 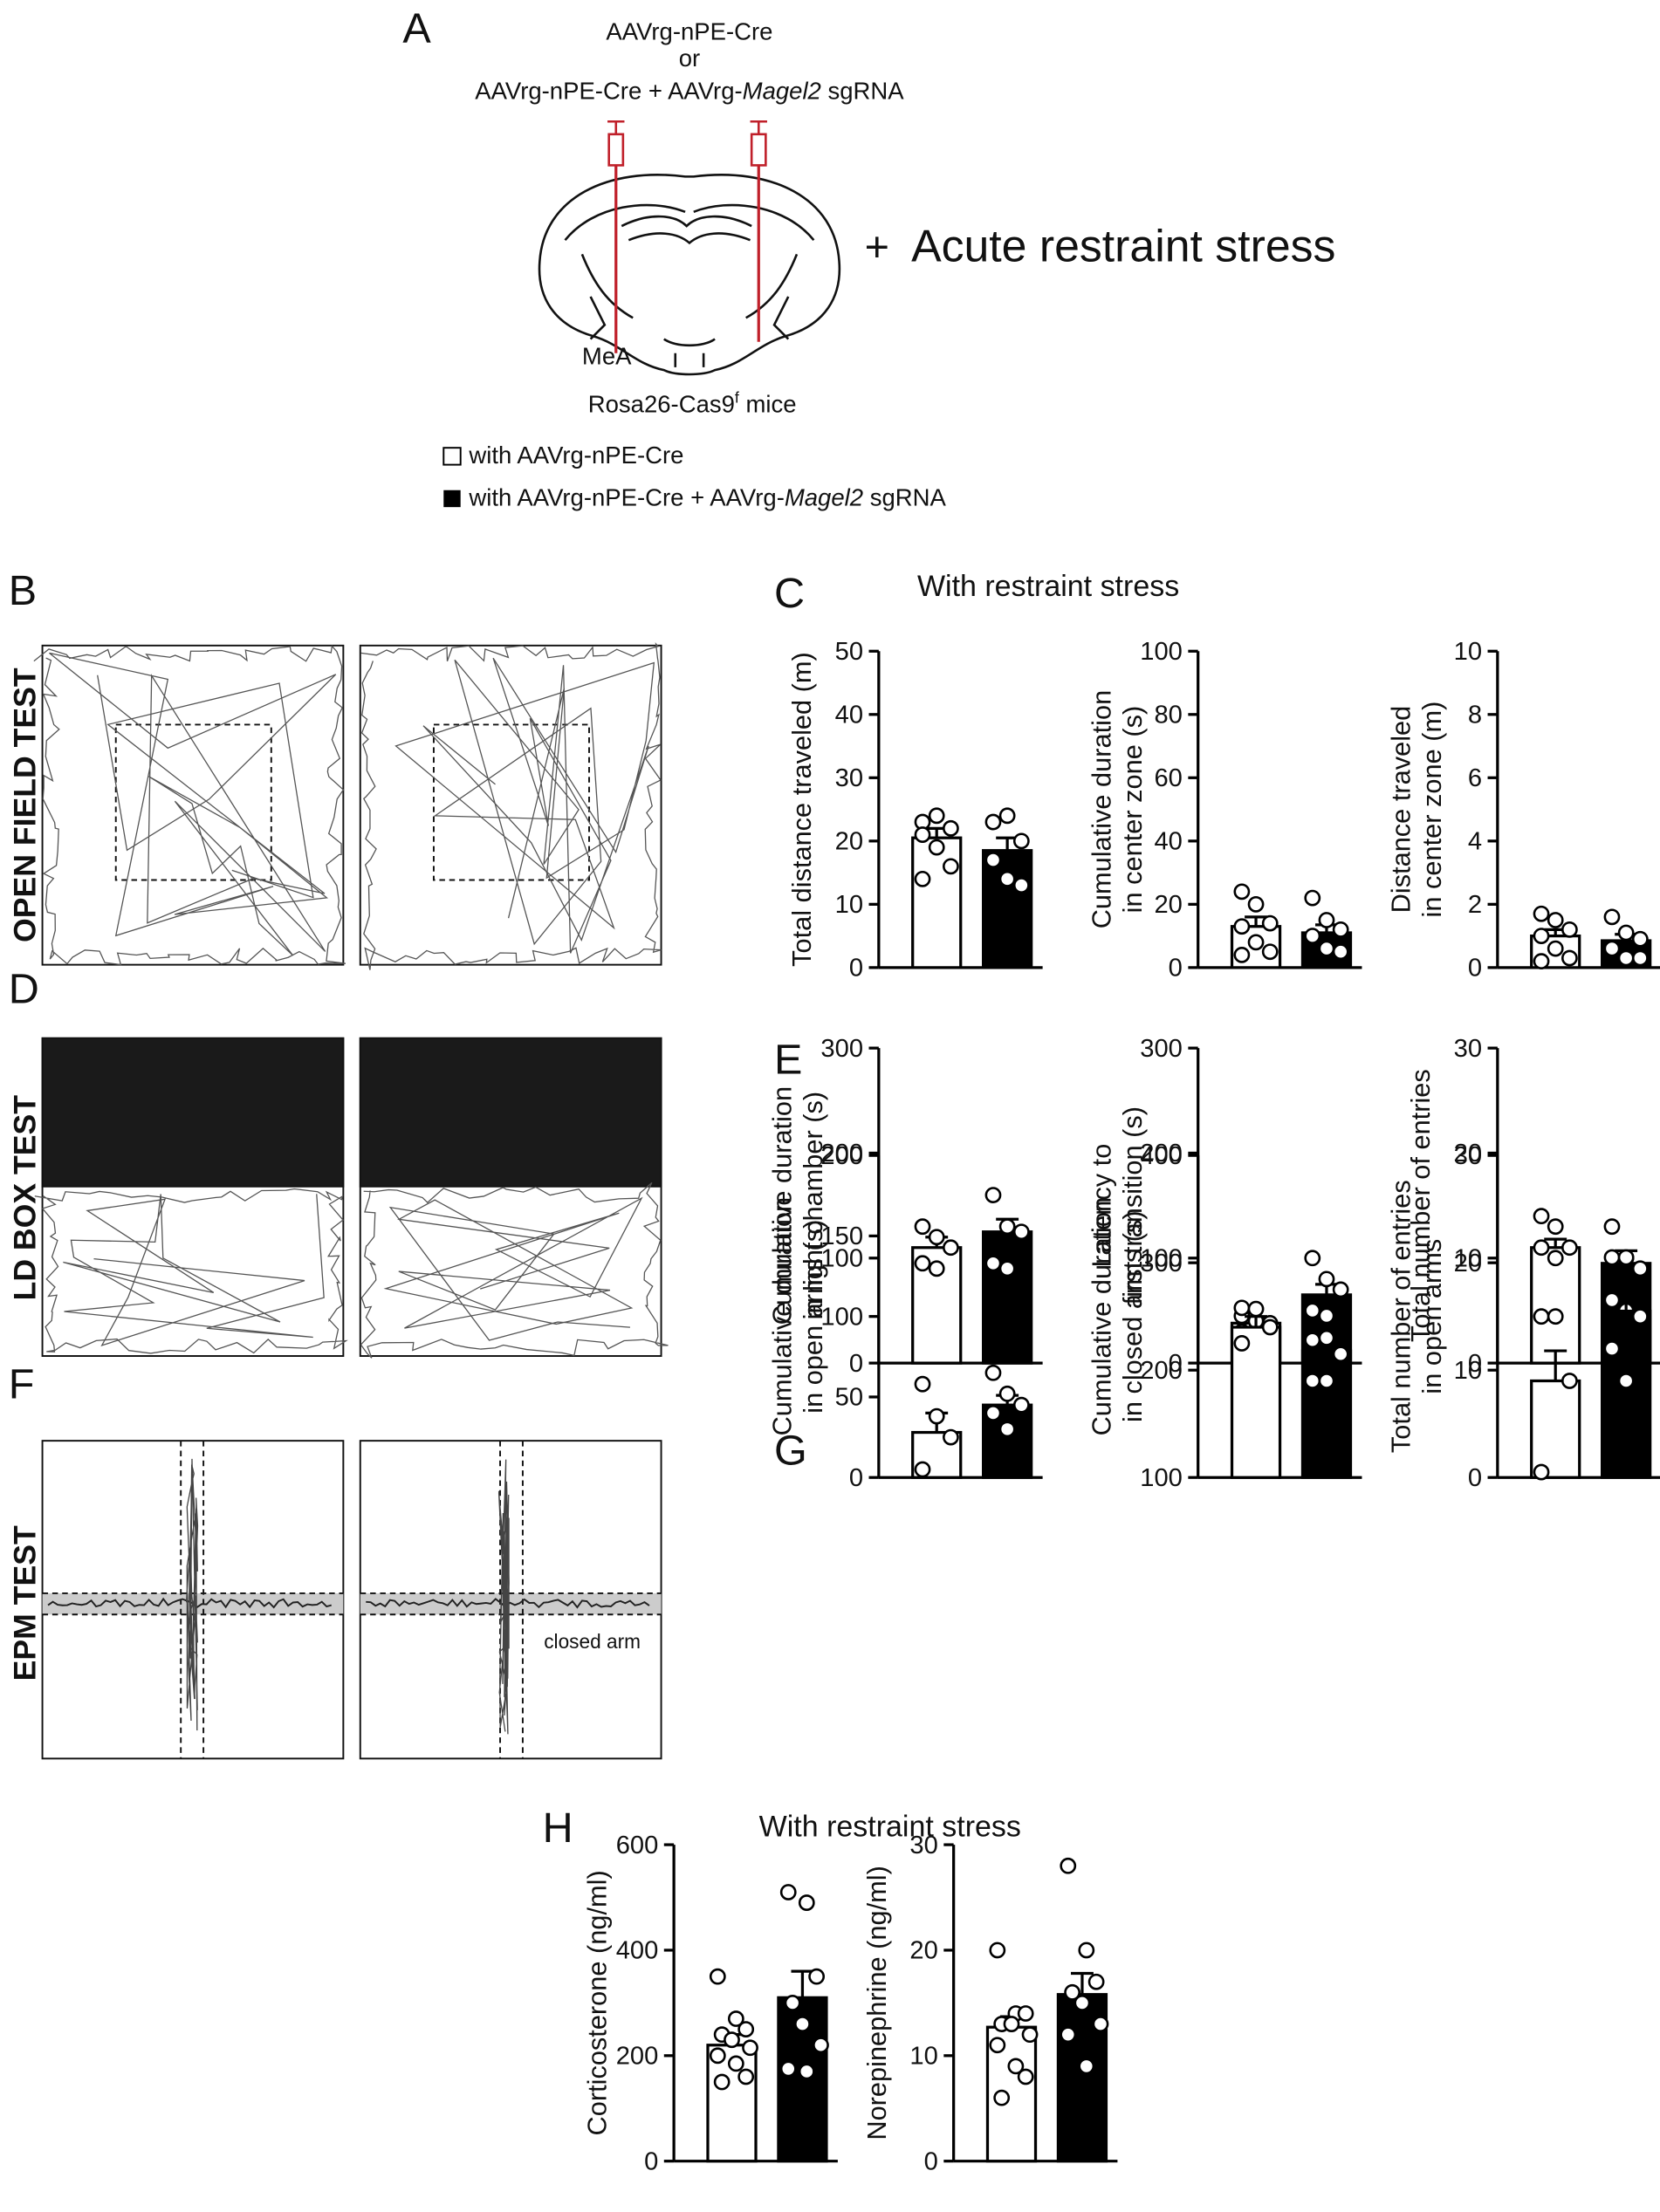 What do you see at coordinates (849, 1398) in the screenshot?
I see `y-tick-label: 50` at bounding box center [849, 1398].